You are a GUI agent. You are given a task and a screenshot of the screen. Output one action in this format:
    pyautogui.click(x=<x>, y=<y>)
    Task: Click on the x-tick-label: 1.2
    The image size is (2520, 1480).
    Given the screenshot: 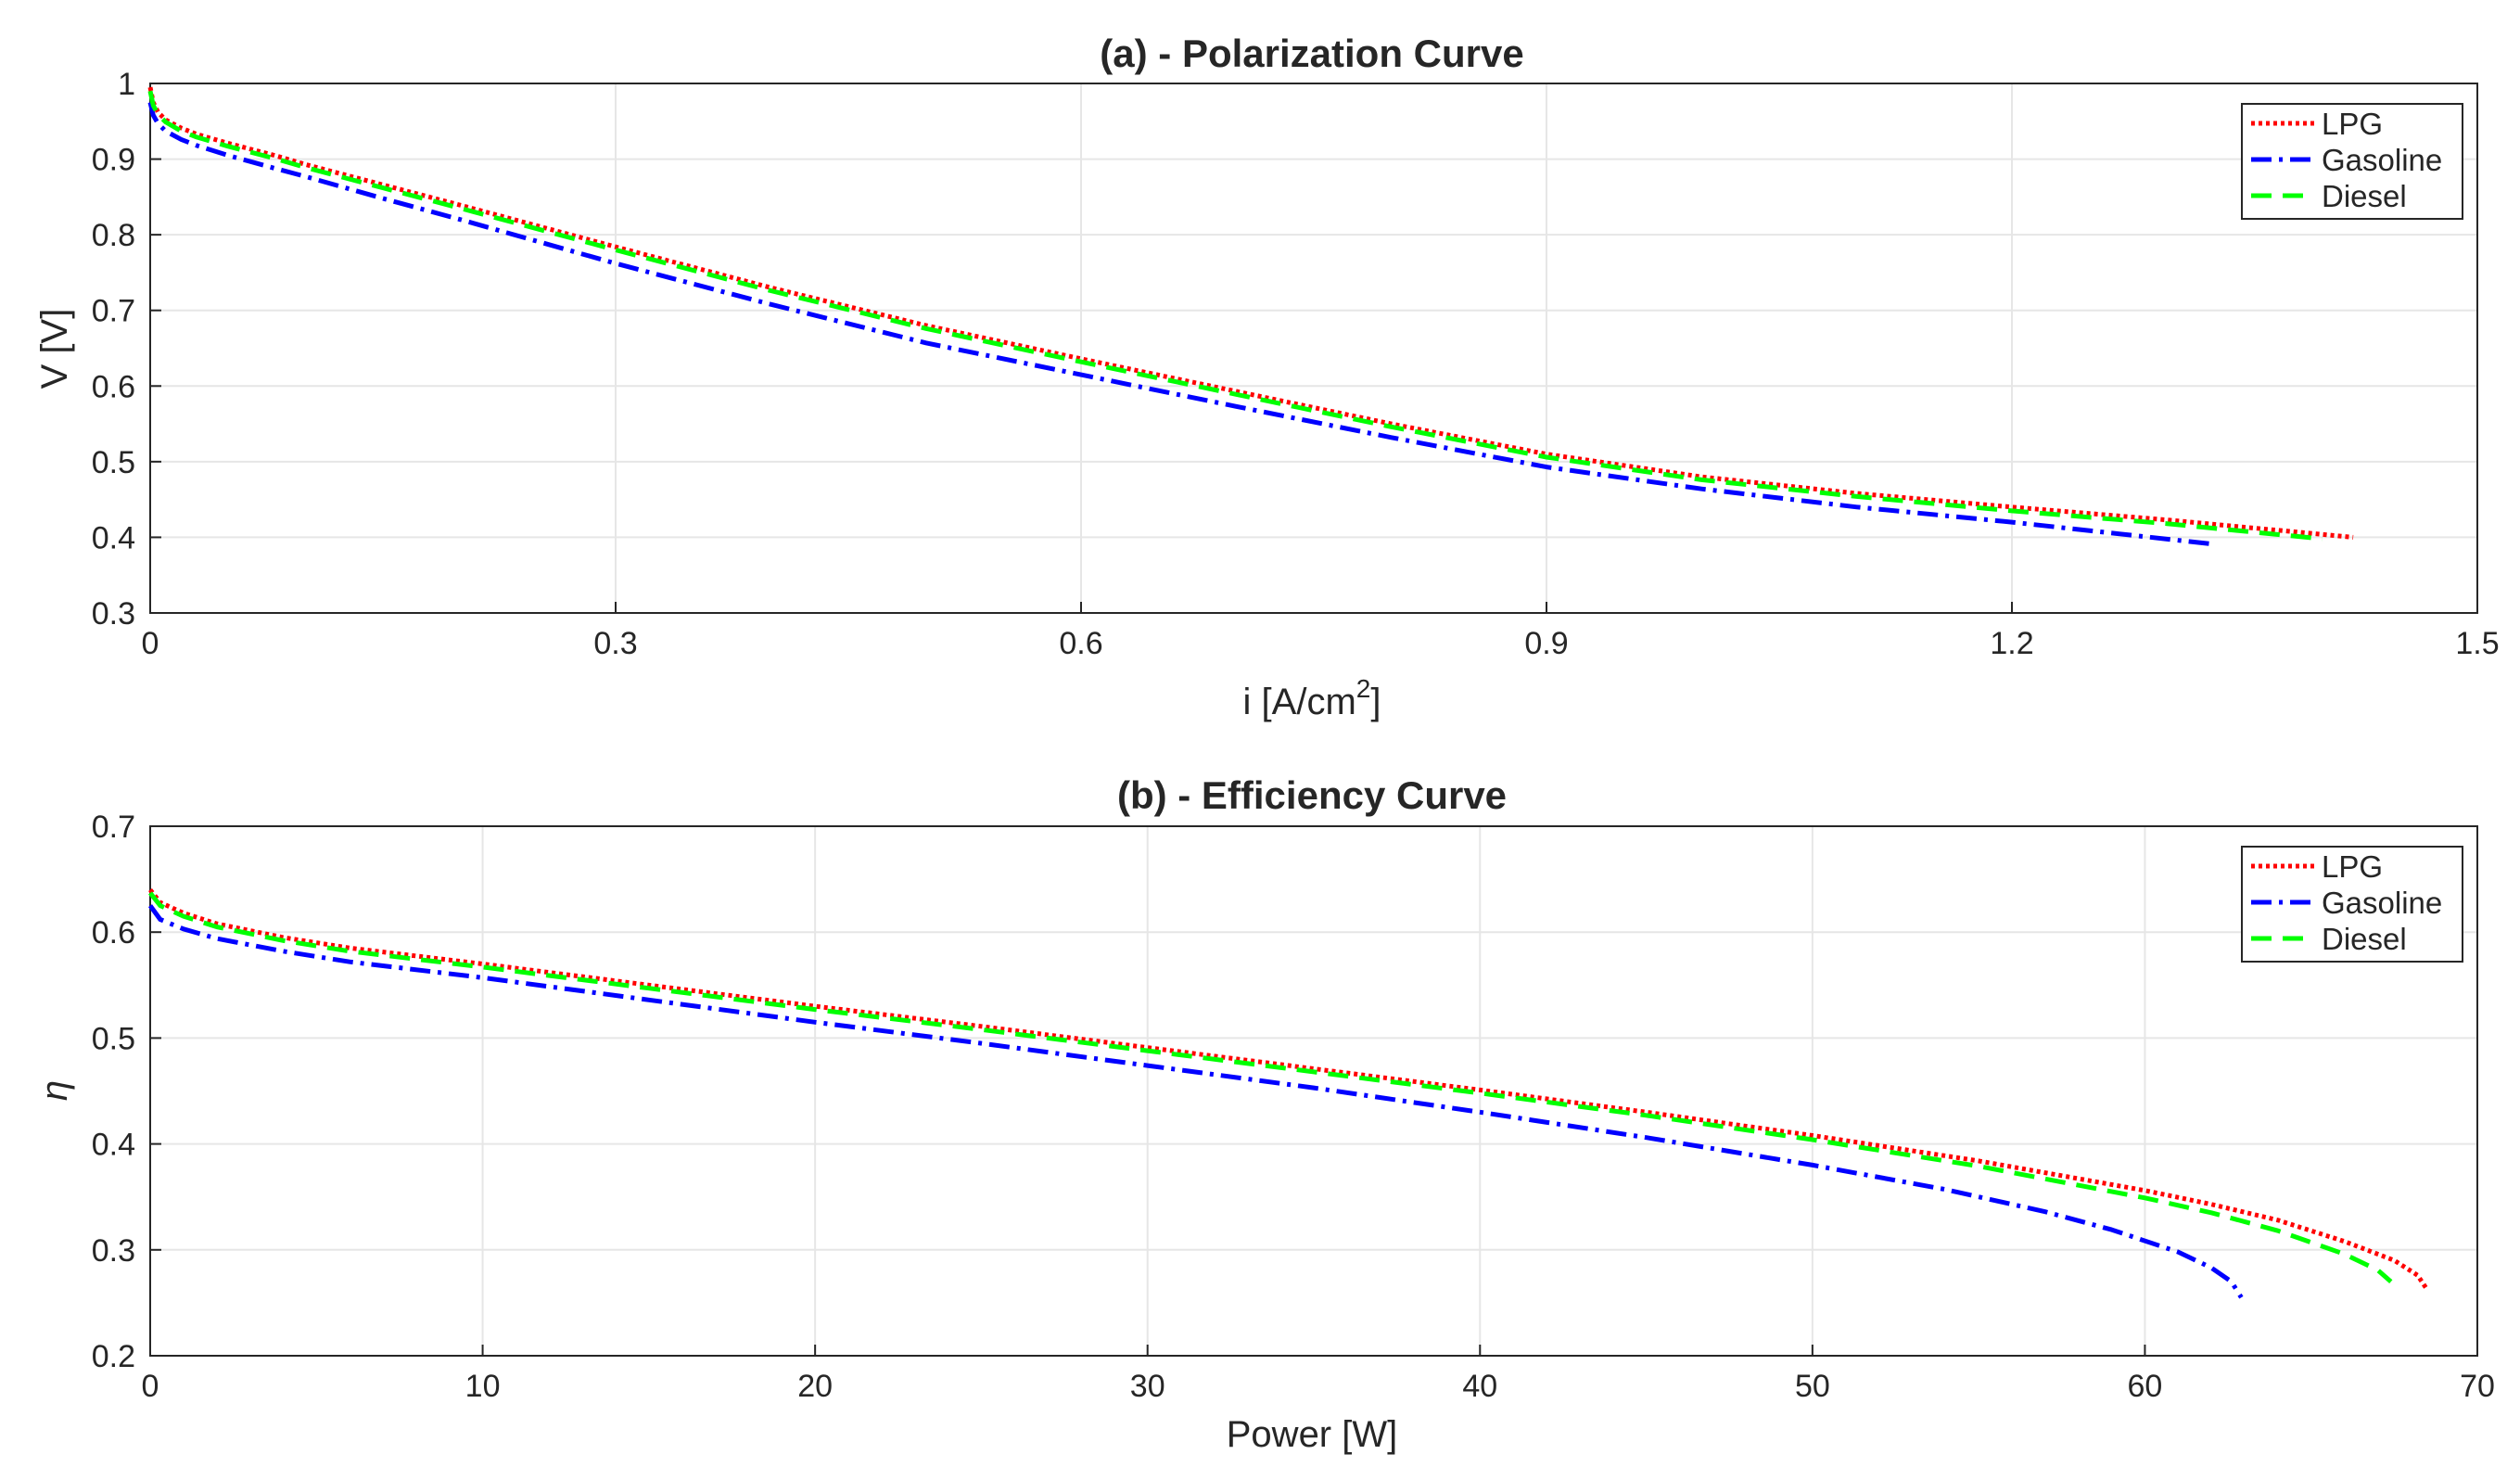 What is the action you would take?
    pyautogui.click(x=2011, y=643)
    